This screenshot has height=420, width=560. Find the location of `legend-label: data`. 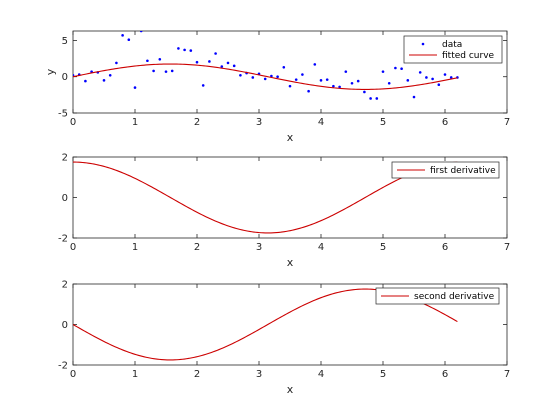

legend-label: data is located at coordinates (452, 45).